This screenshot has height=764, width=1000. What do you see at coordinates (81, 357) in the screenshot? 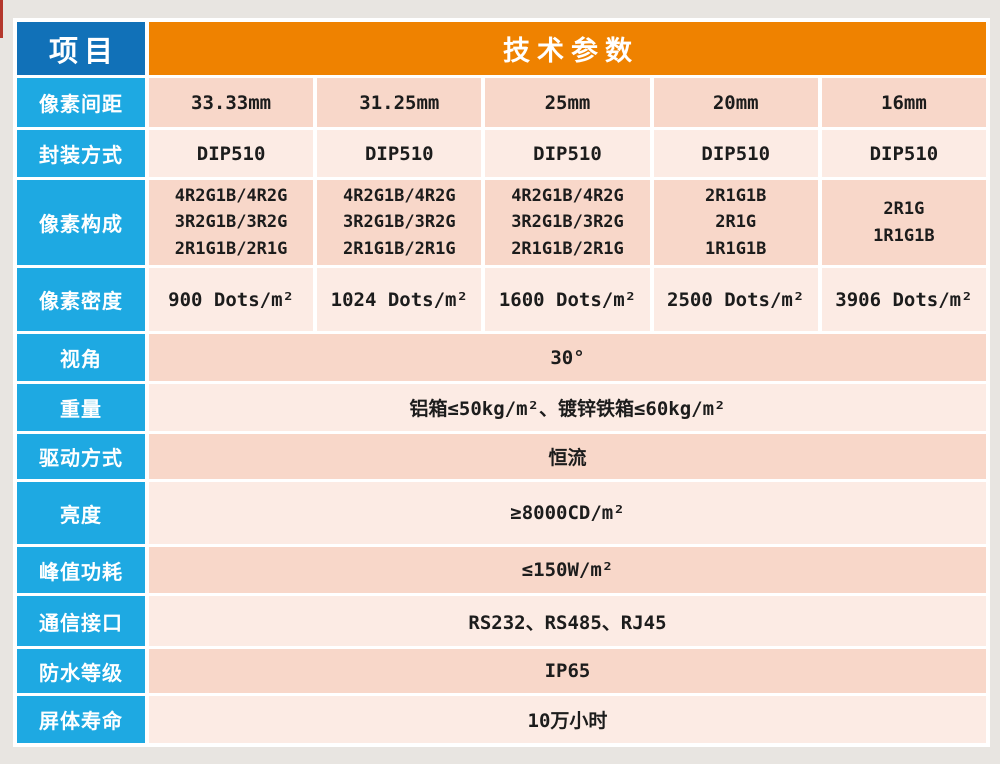
I see `row-label: 视角` at bounding box center [81, 357].